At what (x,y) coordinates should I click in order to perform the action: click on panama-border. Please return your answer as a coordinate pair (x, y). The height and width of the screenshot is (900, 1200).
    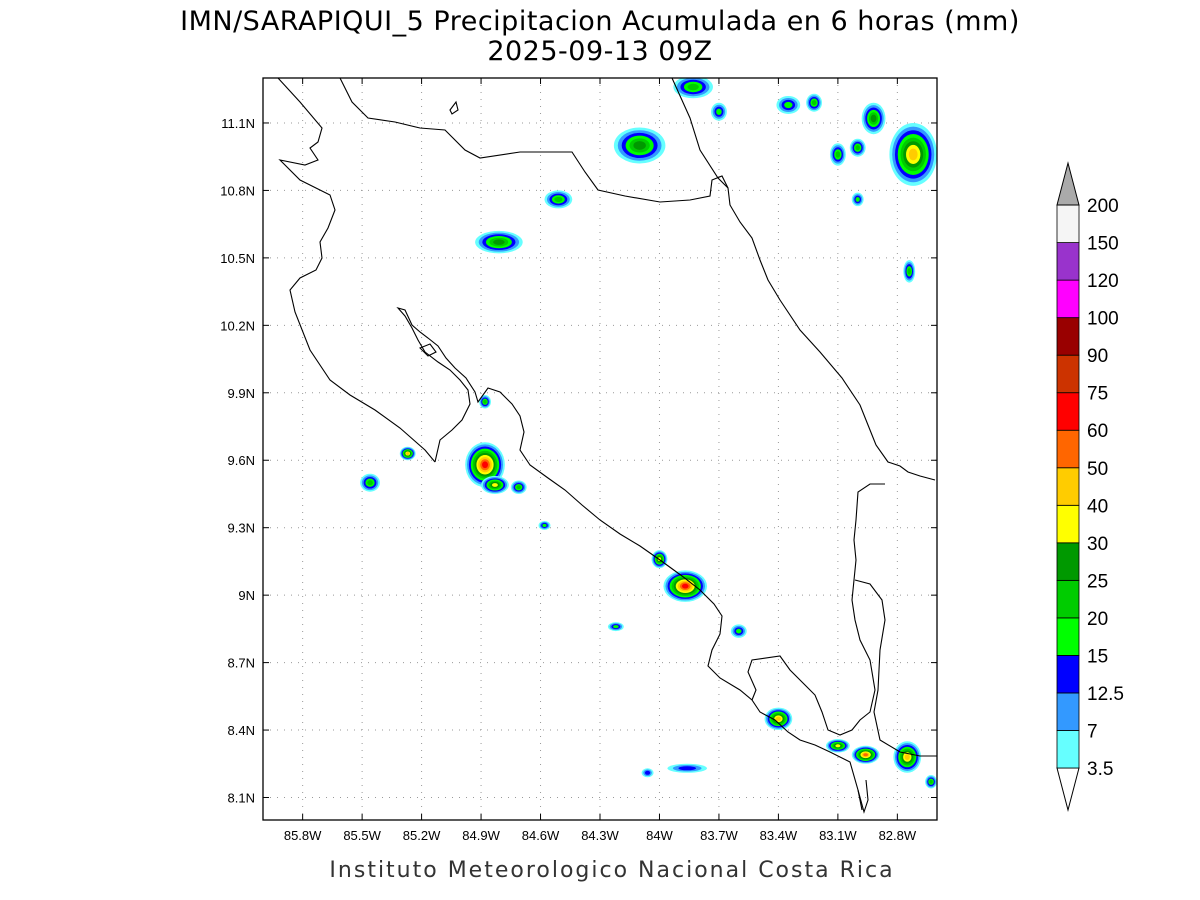
    Looking at the image, I should click on (895, 668).